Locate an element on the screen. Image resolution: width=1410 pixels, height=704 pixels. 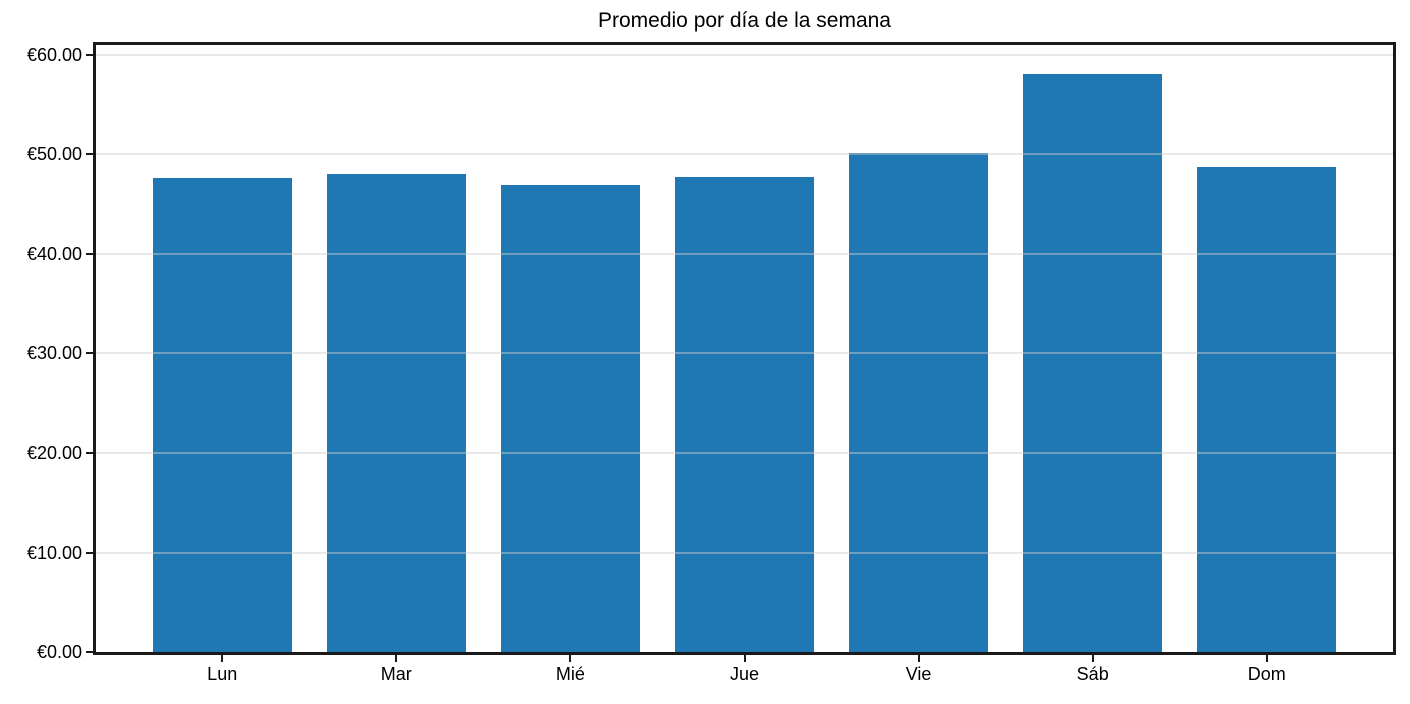
x-axis-tick-label: Mié is located at coordinates (570, 674).